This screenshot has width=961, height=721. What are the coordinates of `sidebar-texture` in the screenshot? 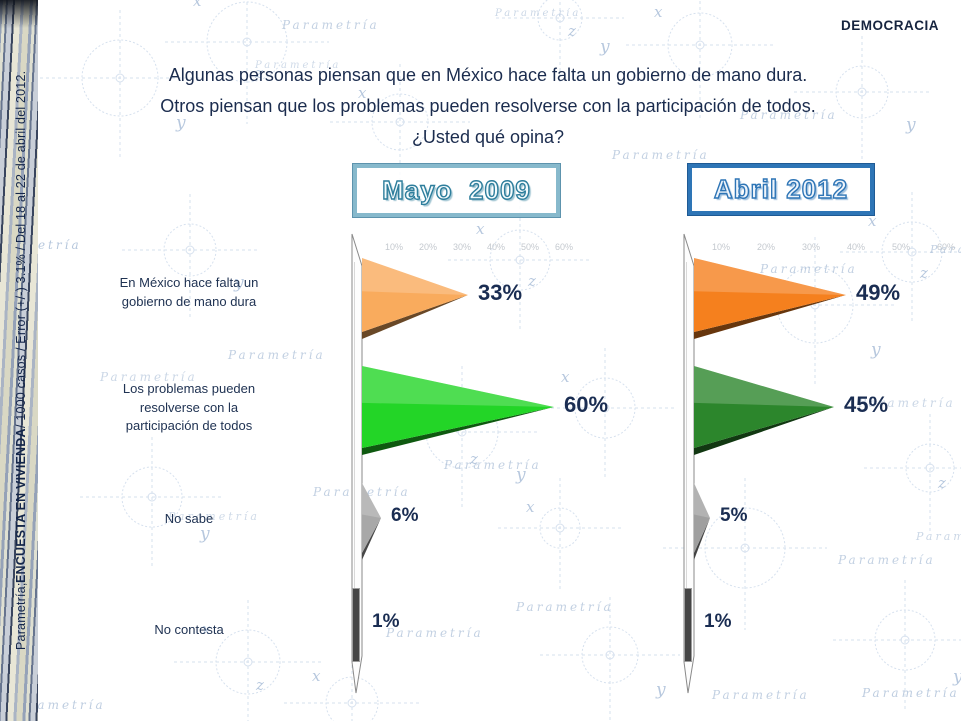 It's located at (19, 360).